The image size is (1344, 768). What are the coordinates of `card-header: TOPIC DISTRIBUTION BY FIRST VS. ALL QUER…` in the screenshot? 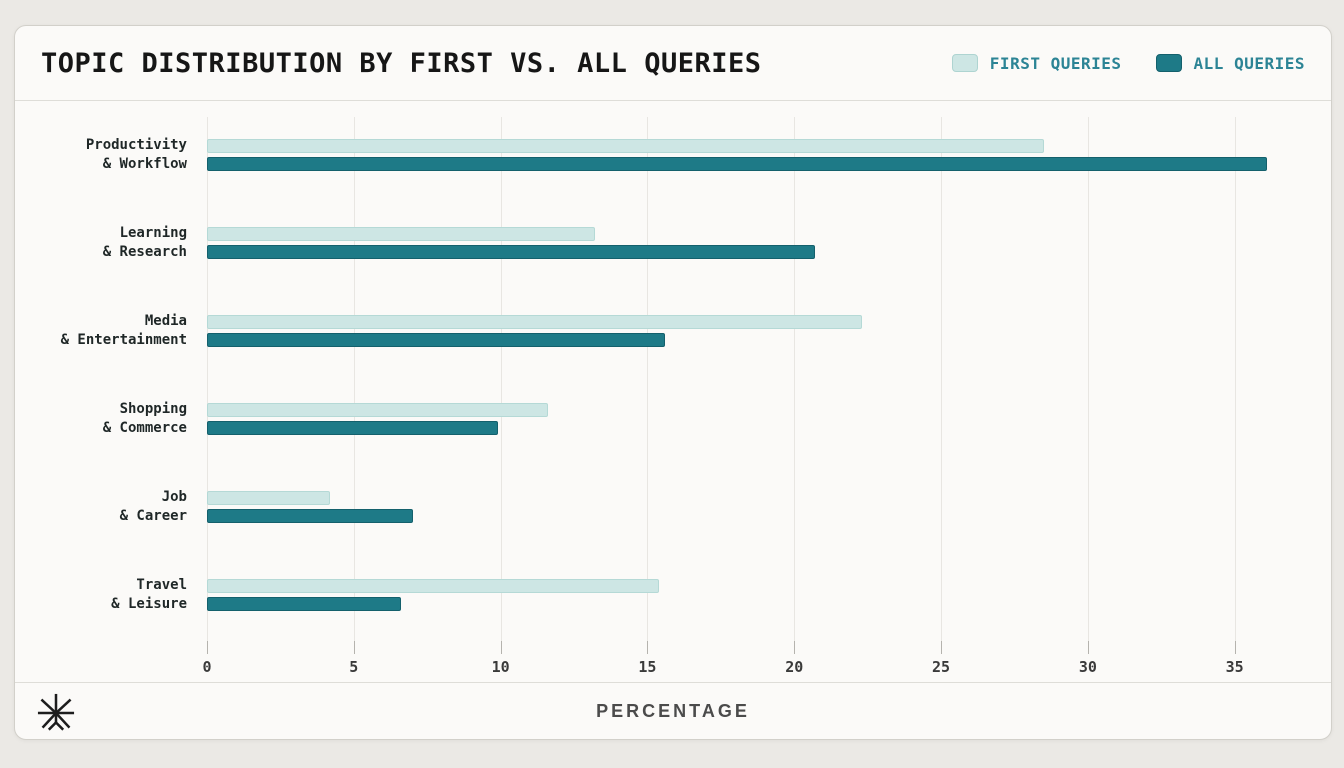 It's located at (673, 63).